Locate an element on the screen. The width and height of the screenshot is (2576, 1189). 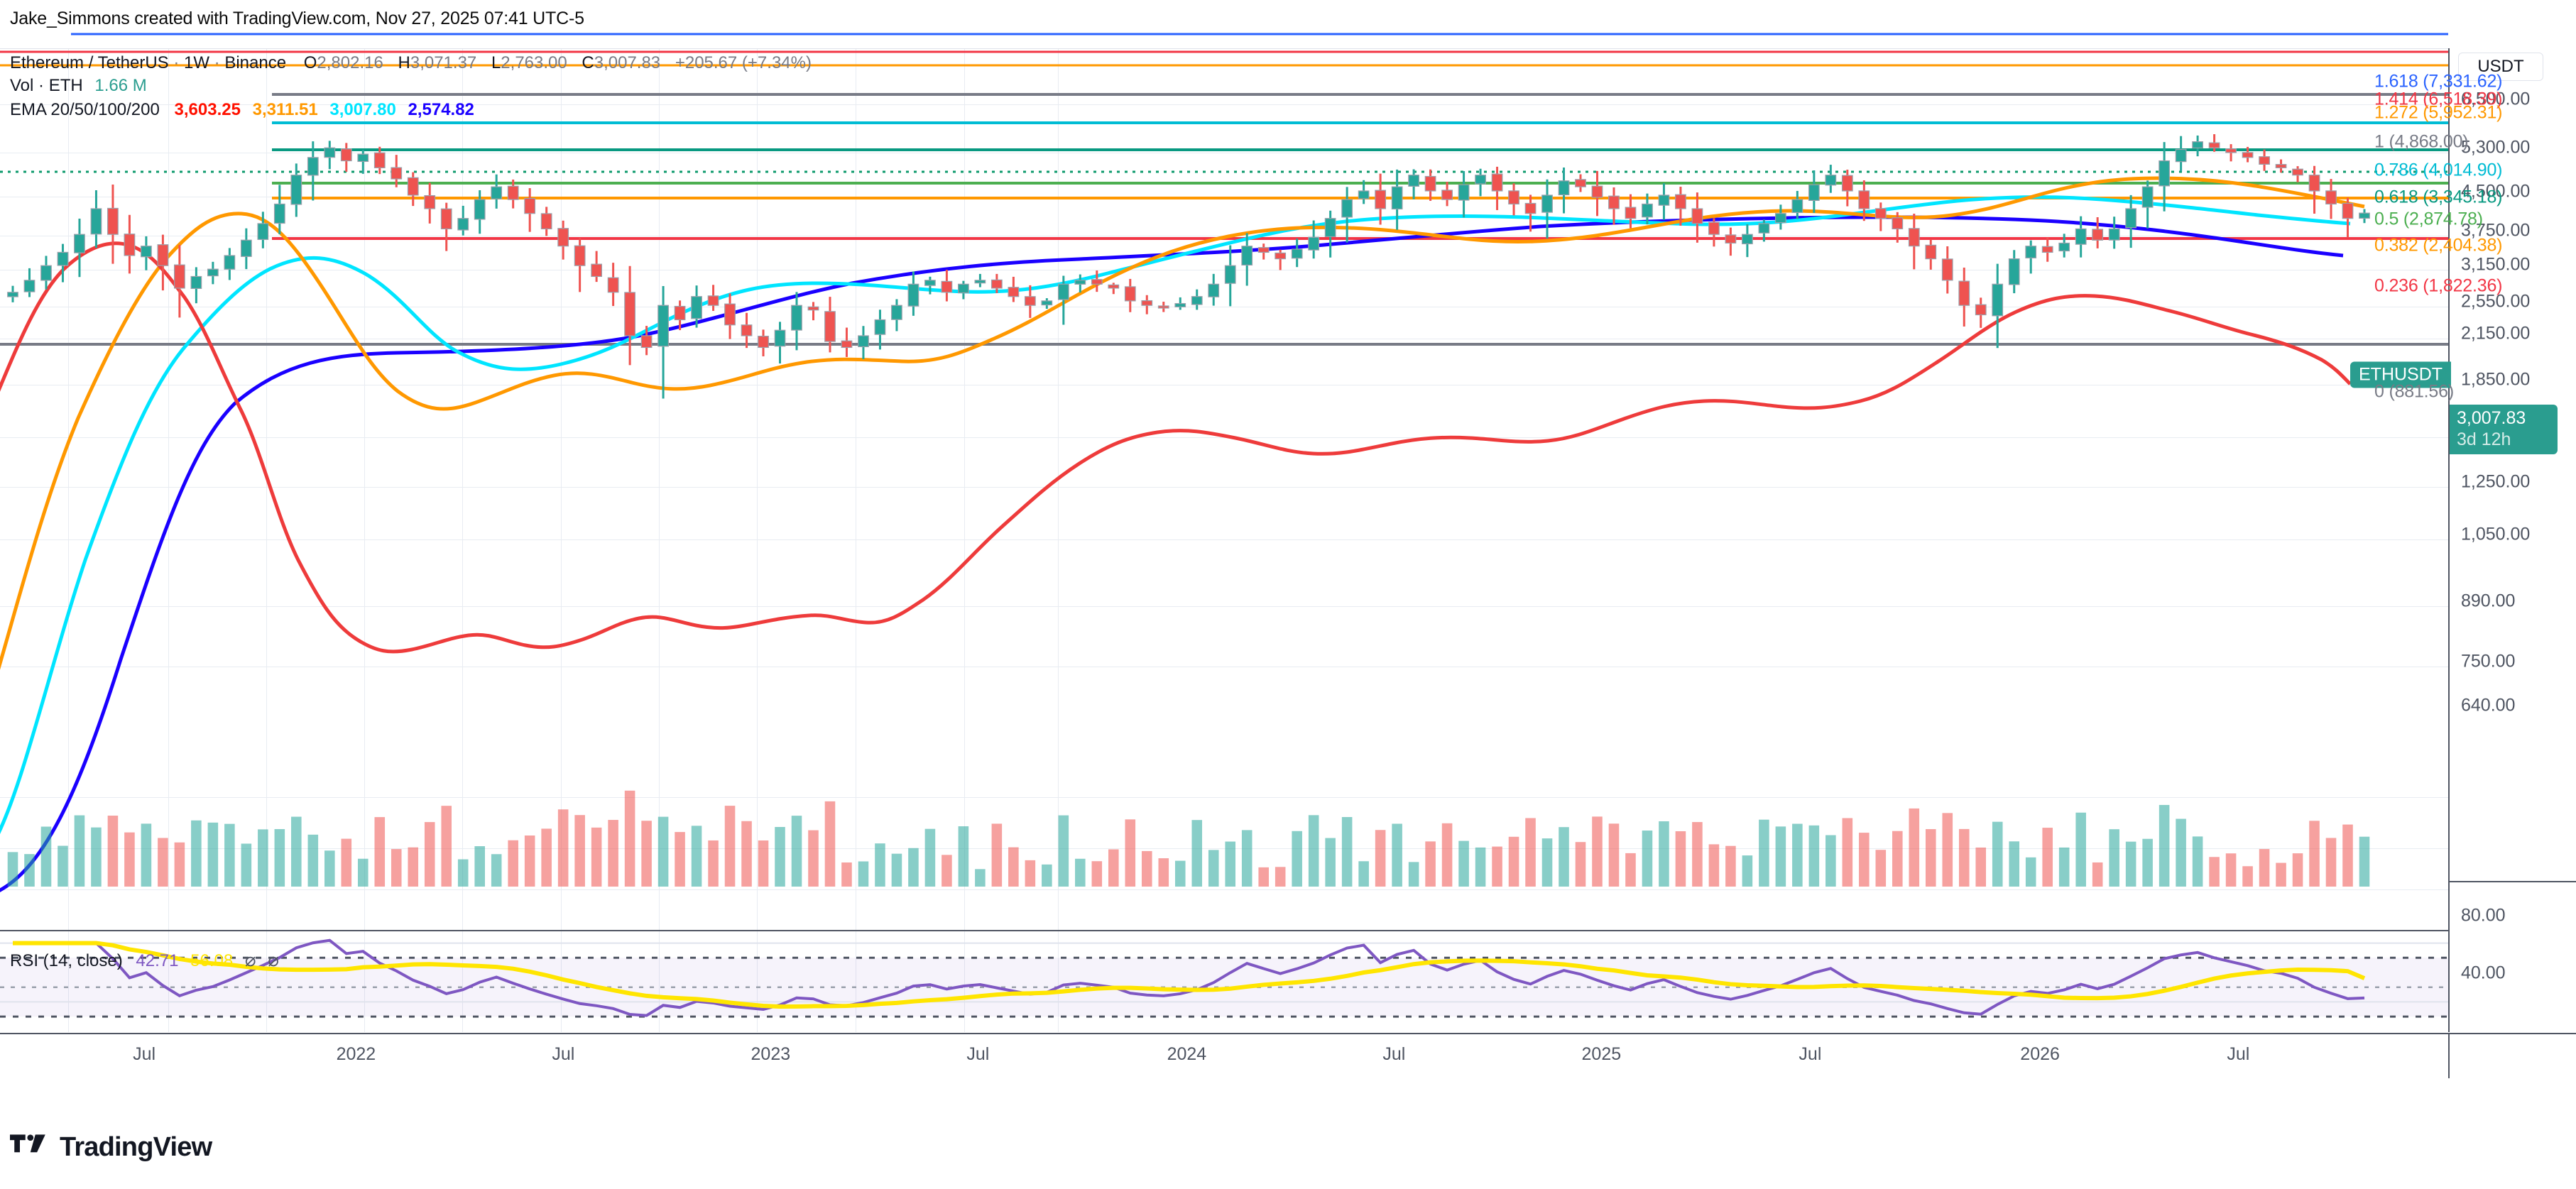
price-axis-tick: 5,300.00 is located at coordinates (2496, 147).